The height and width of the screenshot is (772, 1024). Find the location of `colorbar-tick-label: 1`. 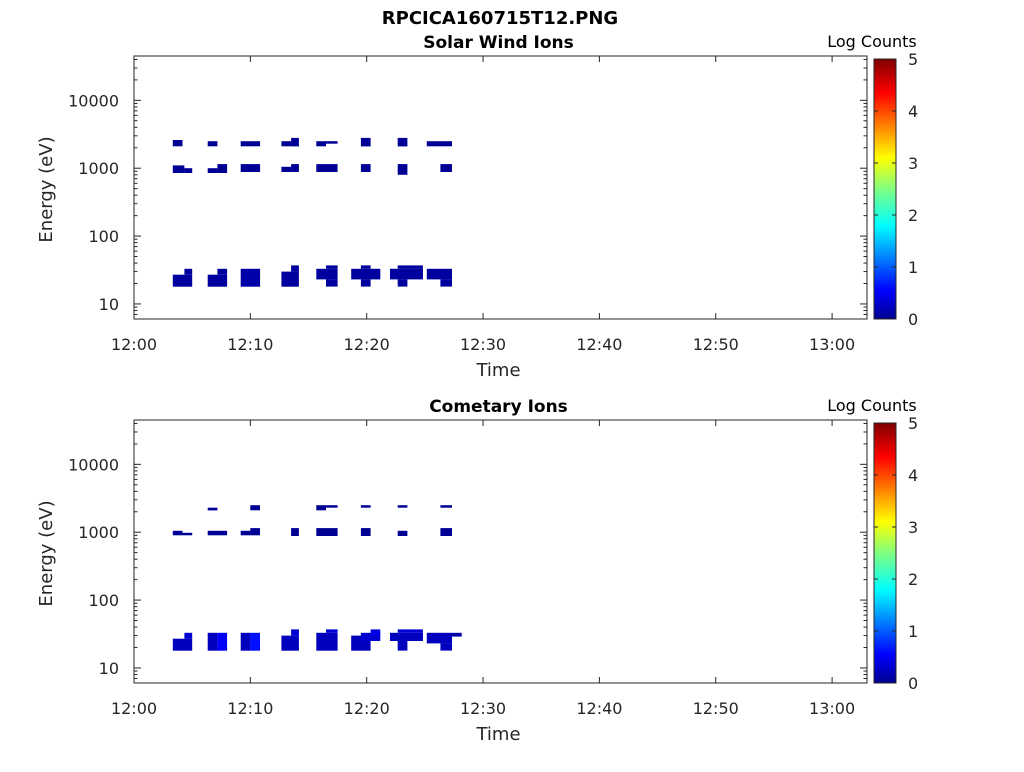

colorbar-tick-label: 1 is located at coordinates (913, 267).